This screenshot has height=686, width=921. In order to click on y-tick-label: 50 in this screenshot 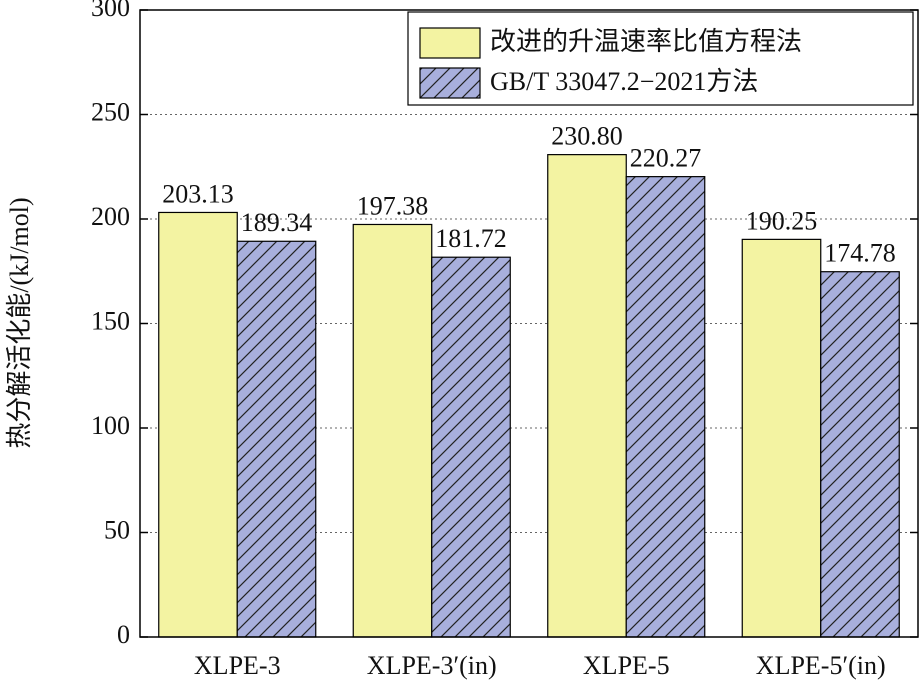, I will do `click(117, 529)`.